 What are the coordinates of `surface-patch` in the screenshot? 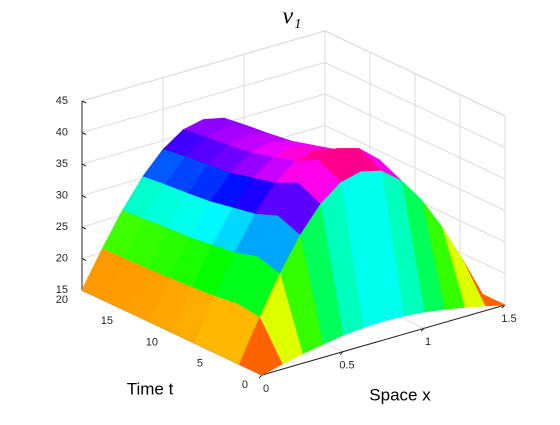 It's located at (260, 346).